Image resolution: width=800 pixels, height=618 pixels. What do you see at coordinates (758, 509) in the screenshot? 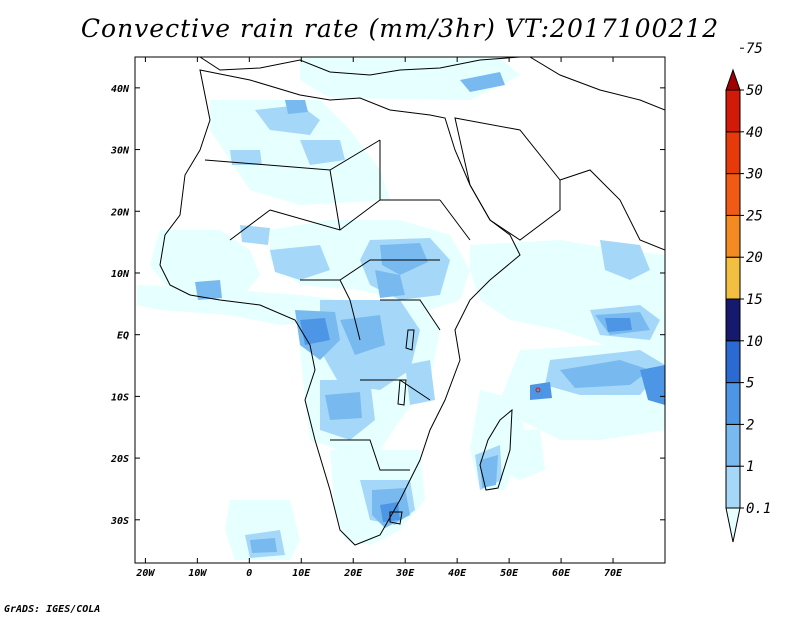
I see `colorbar-label: 0.1` at bounding box center [758, 509].